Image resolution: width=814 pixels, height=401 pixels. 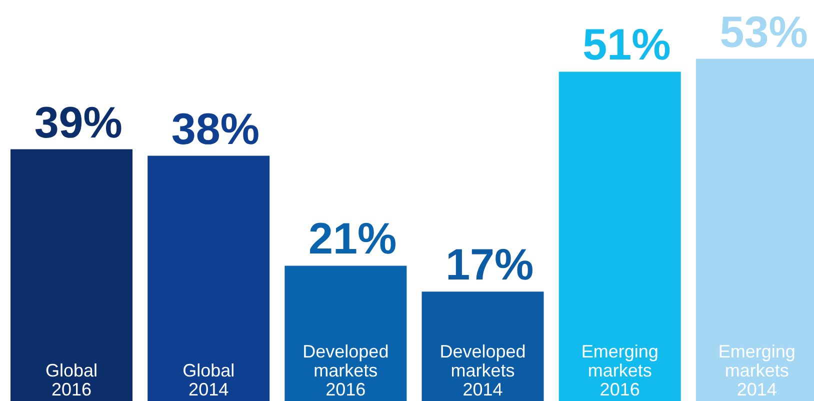 What do you see at coordinates (490, 265) in the screenshot?
I see `data-label: 17%` at bounding box center [490, 265].